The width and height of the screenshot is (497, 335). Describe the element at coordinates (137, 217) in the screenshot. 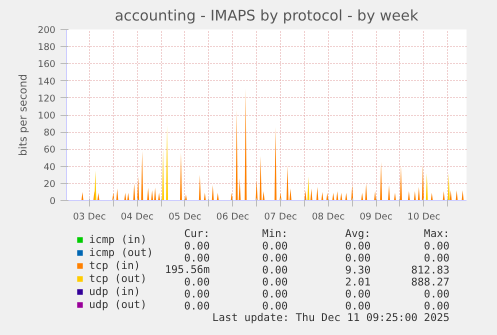

I see `x-tick-label: 04 Dec` at that location.